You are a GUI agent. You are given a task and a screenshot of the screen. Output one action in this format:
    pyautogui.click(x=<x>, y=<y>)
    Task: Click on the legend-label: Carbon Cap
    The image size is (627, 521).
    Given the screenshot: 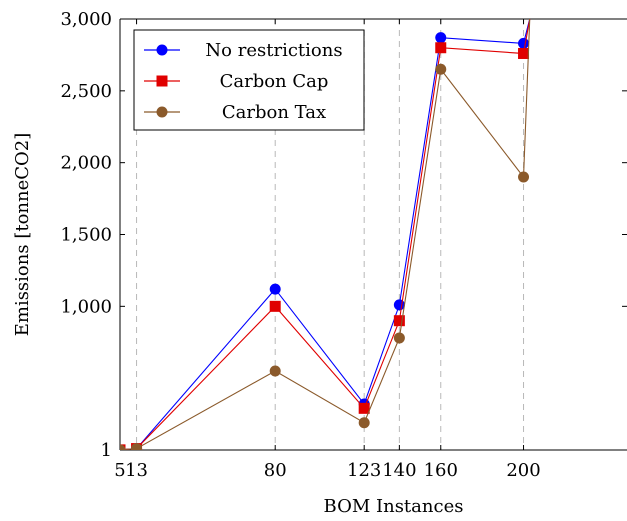 What is the action you would take?
    pyautogui.click(x=274, y=81)
    